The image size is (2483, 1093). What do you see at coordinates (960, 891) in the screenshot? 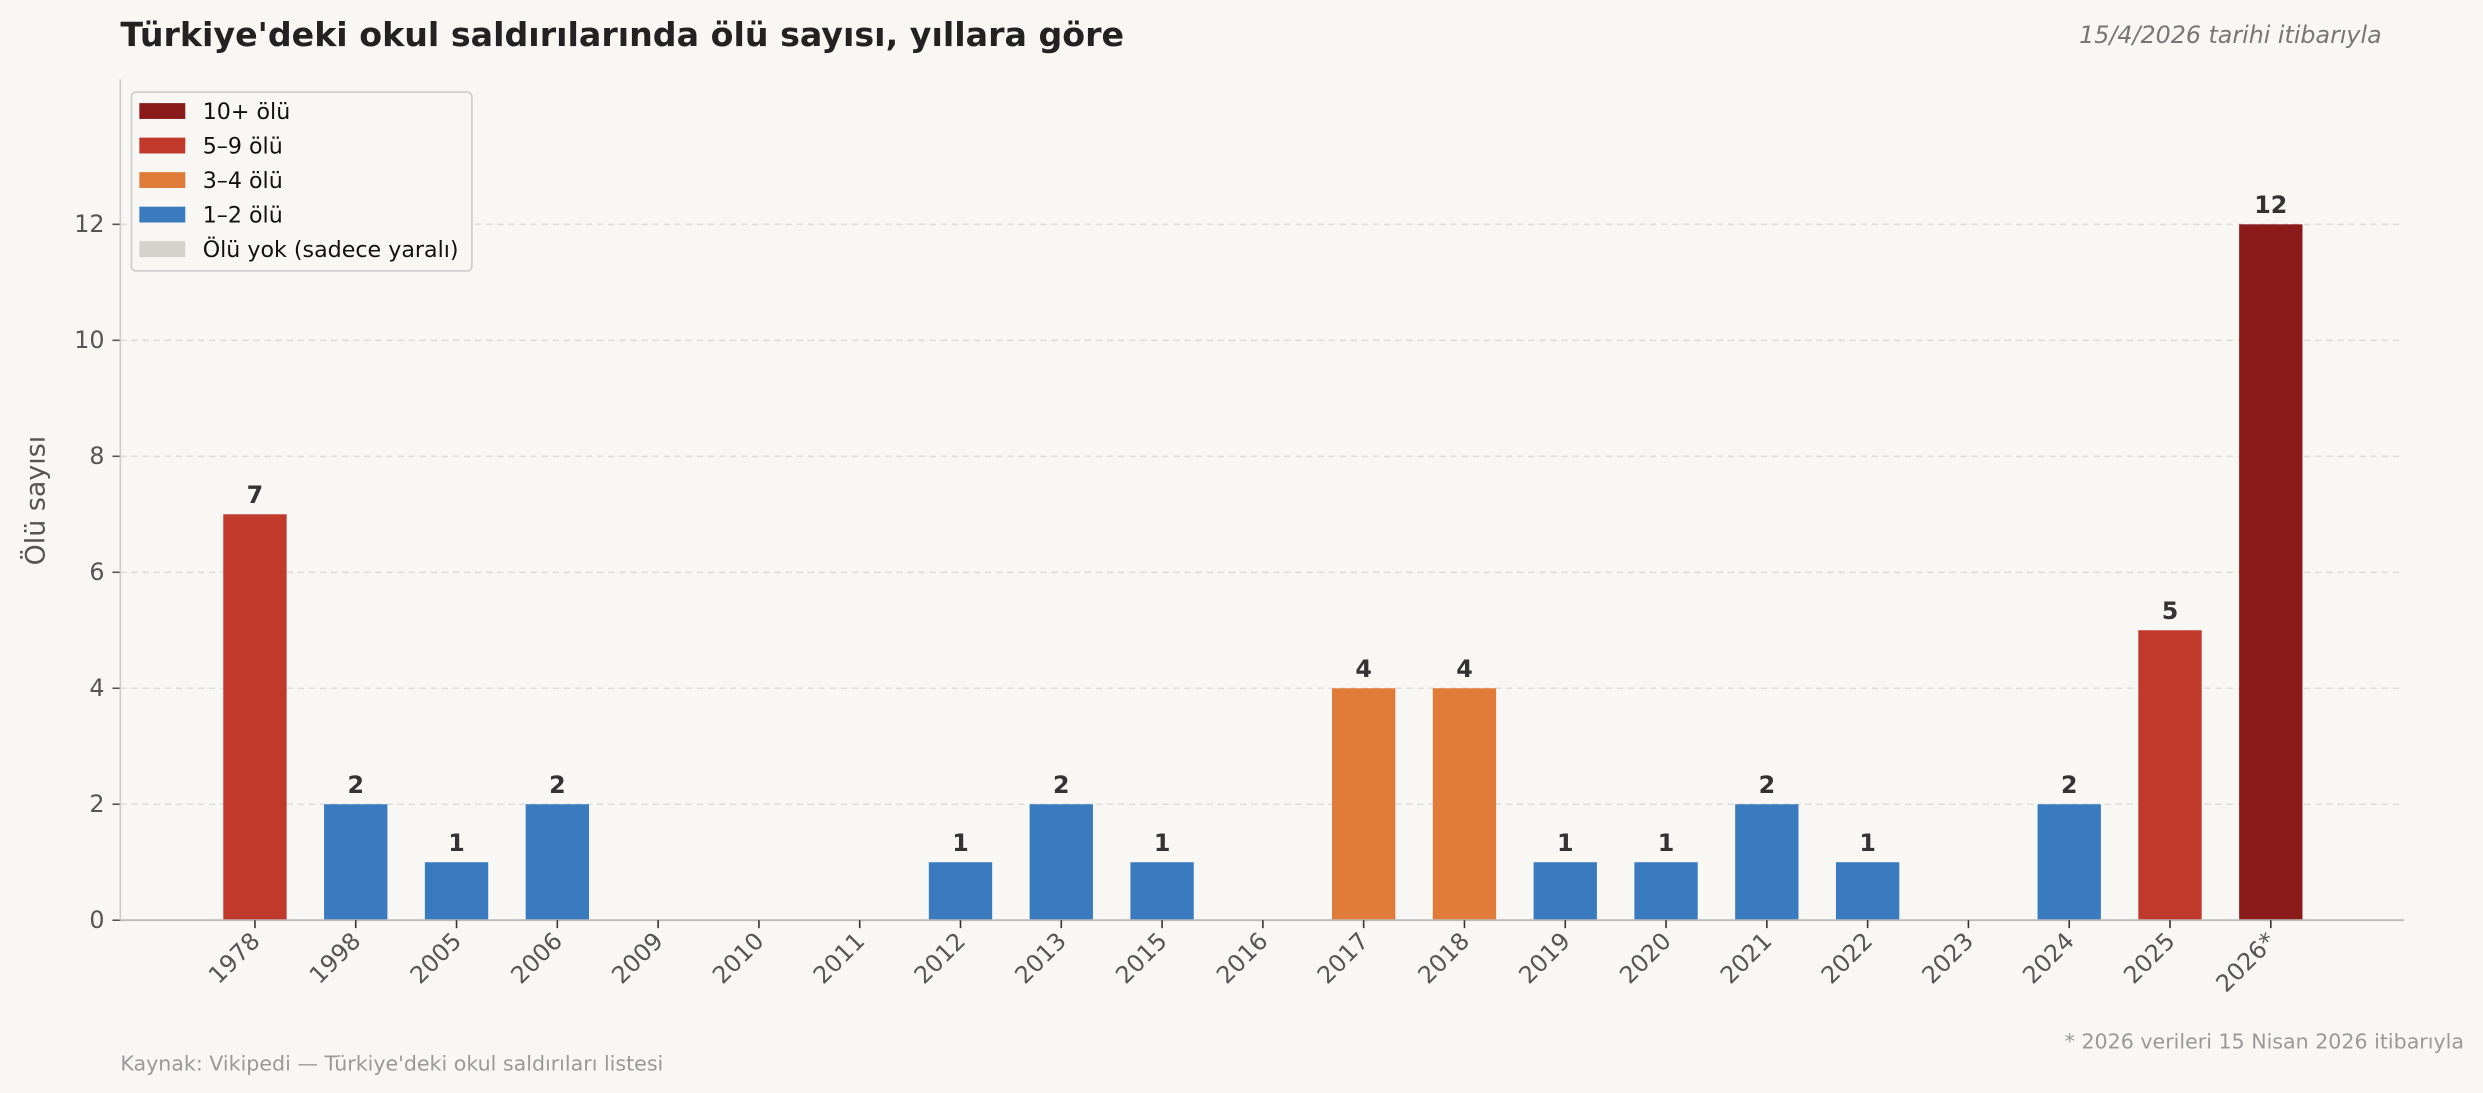
I see `bar-2012` at bounding box center [960, 891].